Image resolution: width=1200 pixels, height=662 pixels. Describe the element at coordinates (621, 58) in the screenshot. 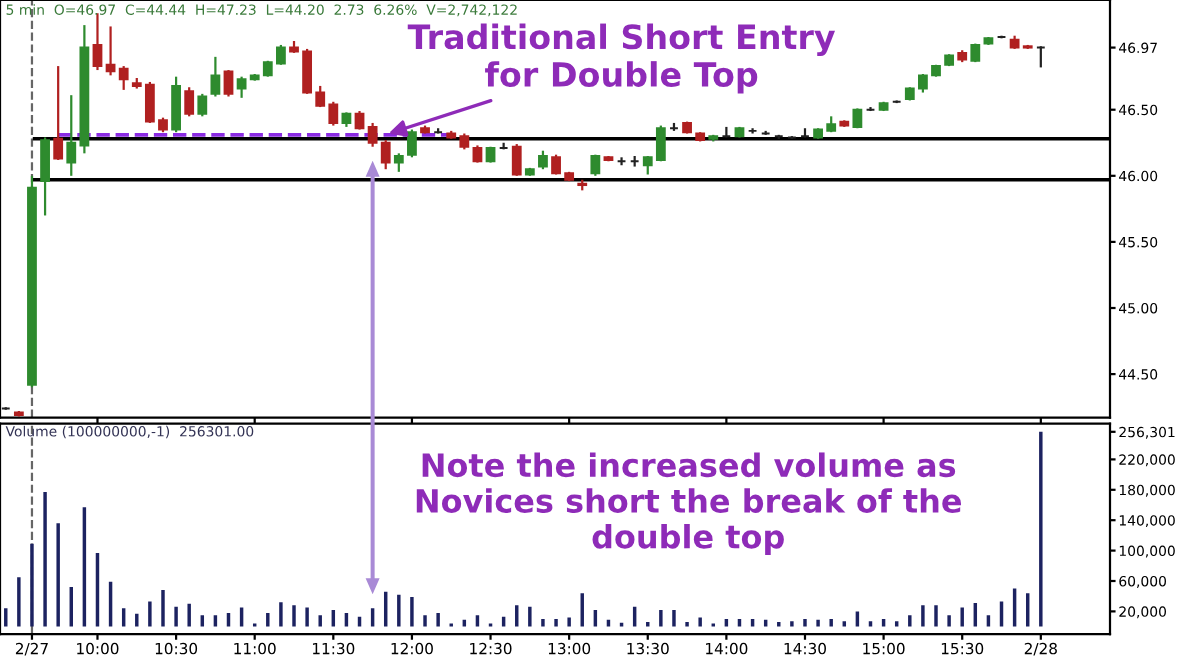

I see `annotation: Traditional Short Entry for Double Top` at that location.